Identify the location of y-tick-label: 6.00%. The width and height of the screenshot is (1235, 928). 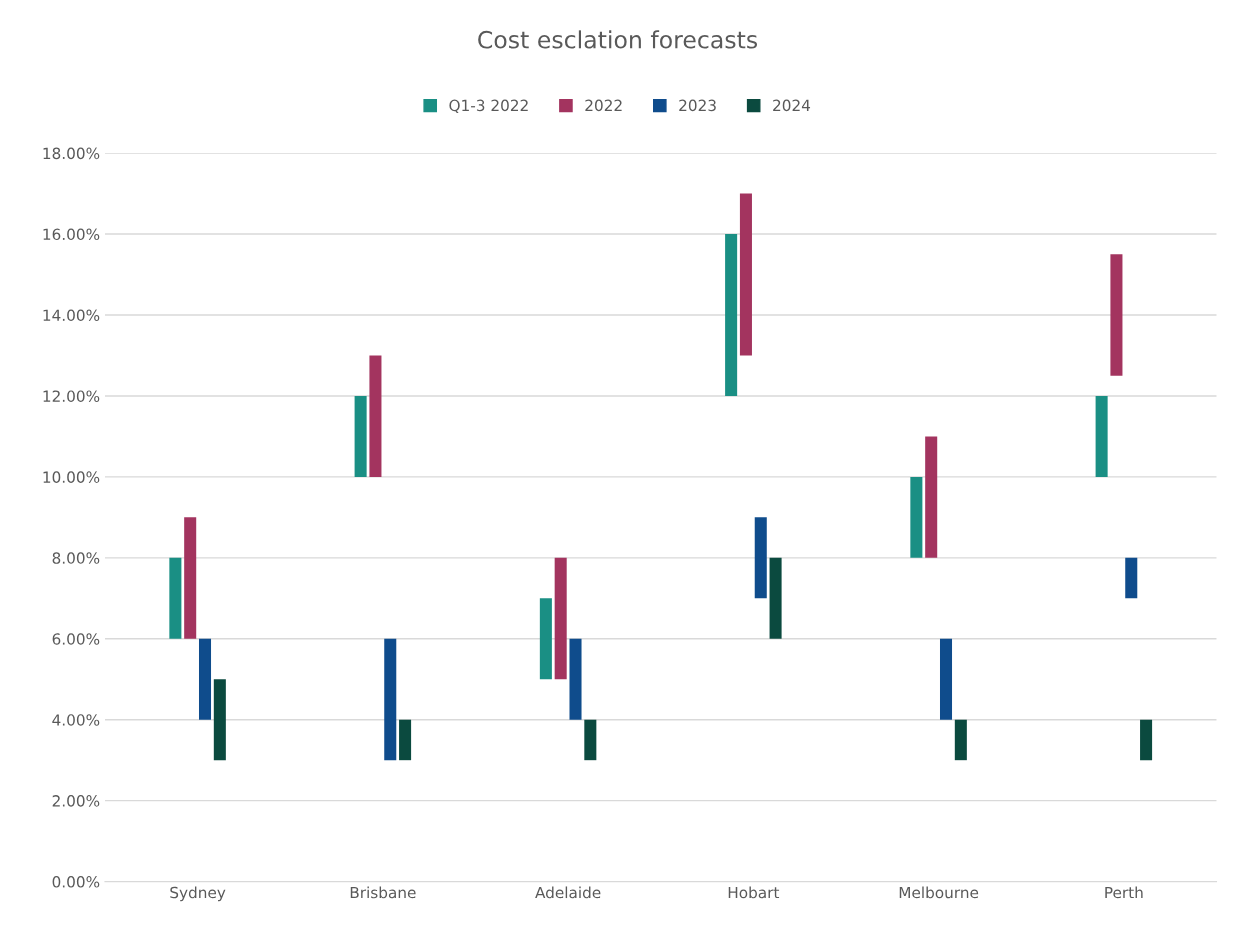
(76, 639).